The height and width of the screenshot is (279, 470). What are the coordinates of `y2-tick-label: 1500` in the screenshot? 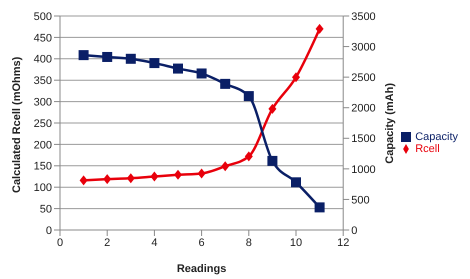 It's located at (363, 139).